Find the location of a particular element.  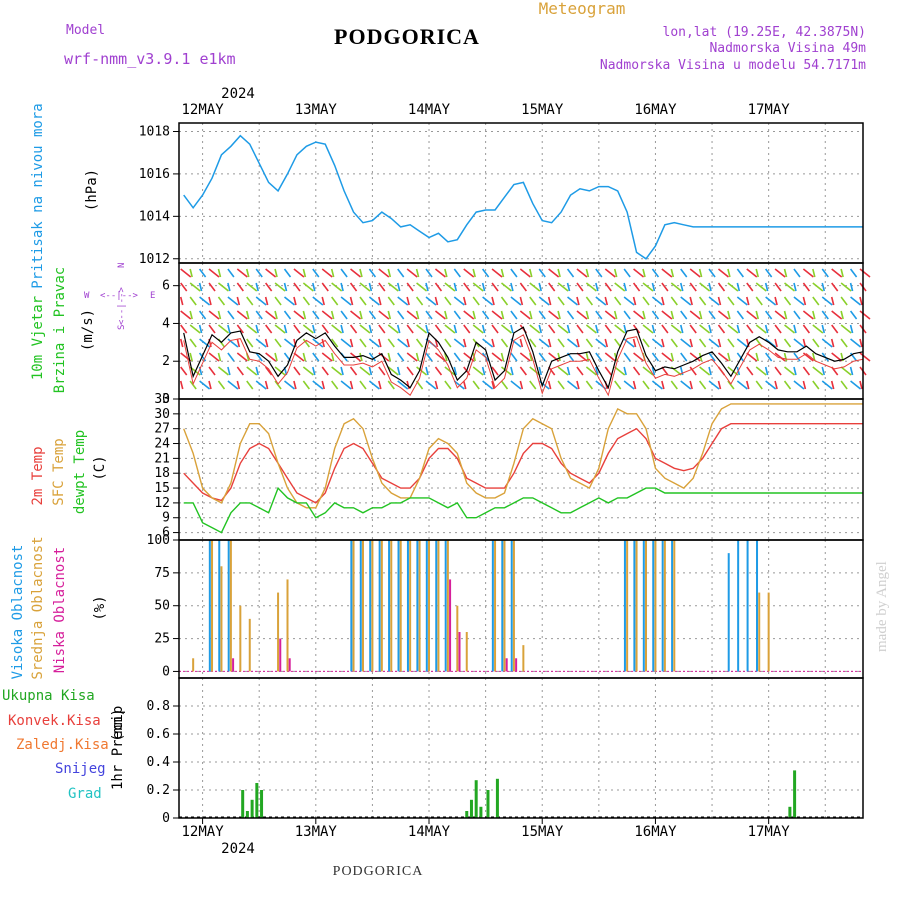

wind-compass: W E <--|--> <--|--> N S is located at coordinates (119, 296).